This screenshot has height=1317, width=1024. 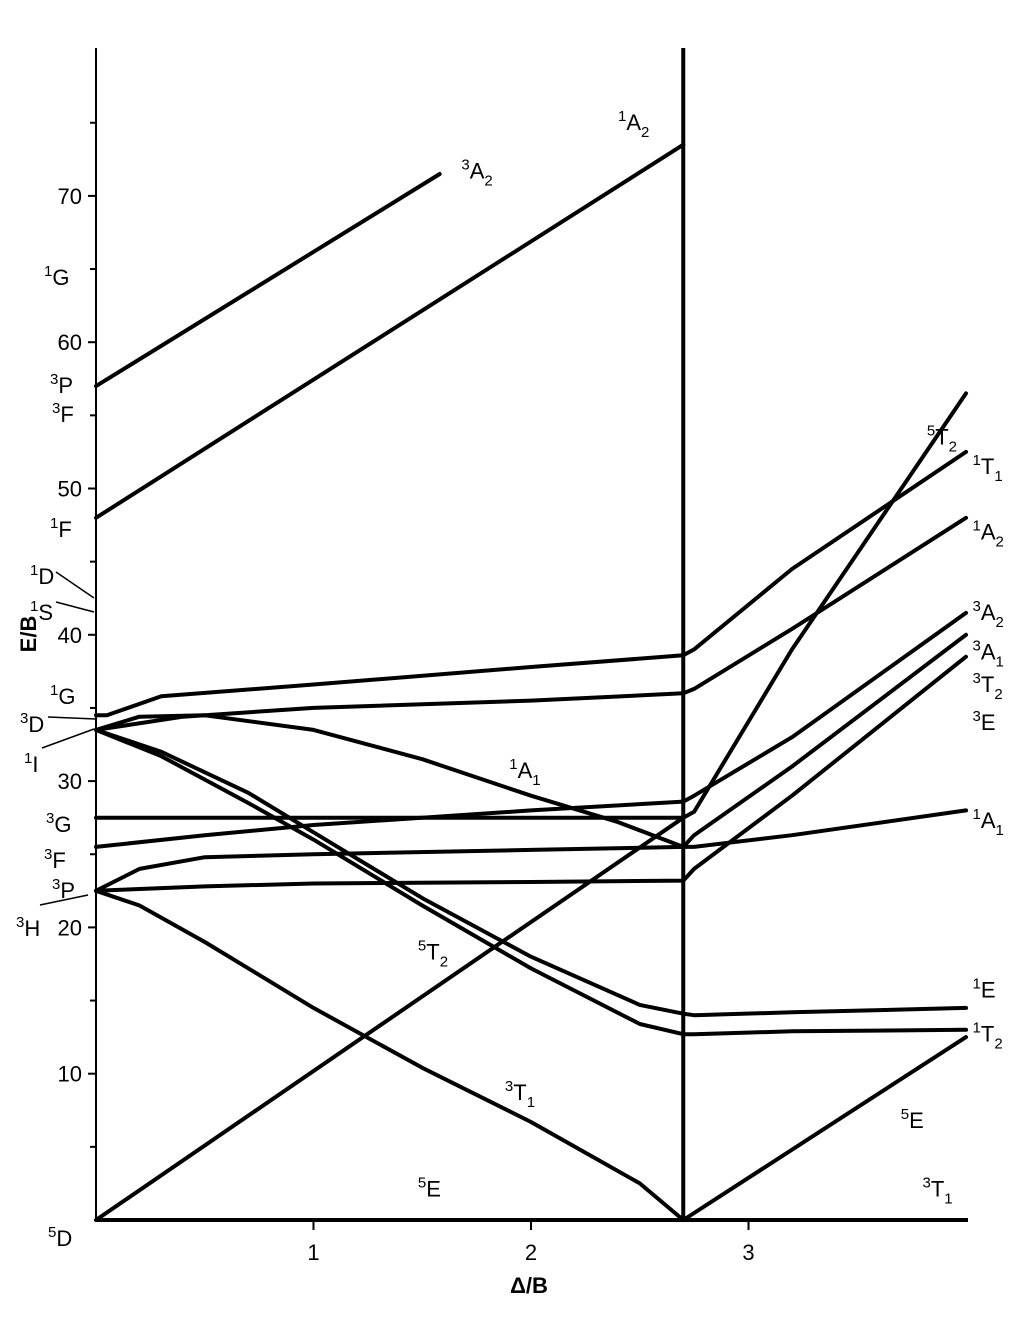 What do you see at coordinates (31, 763) in the screenshot?
I see `free-ion-term-label: 1I` at bounding box center [31, 763].